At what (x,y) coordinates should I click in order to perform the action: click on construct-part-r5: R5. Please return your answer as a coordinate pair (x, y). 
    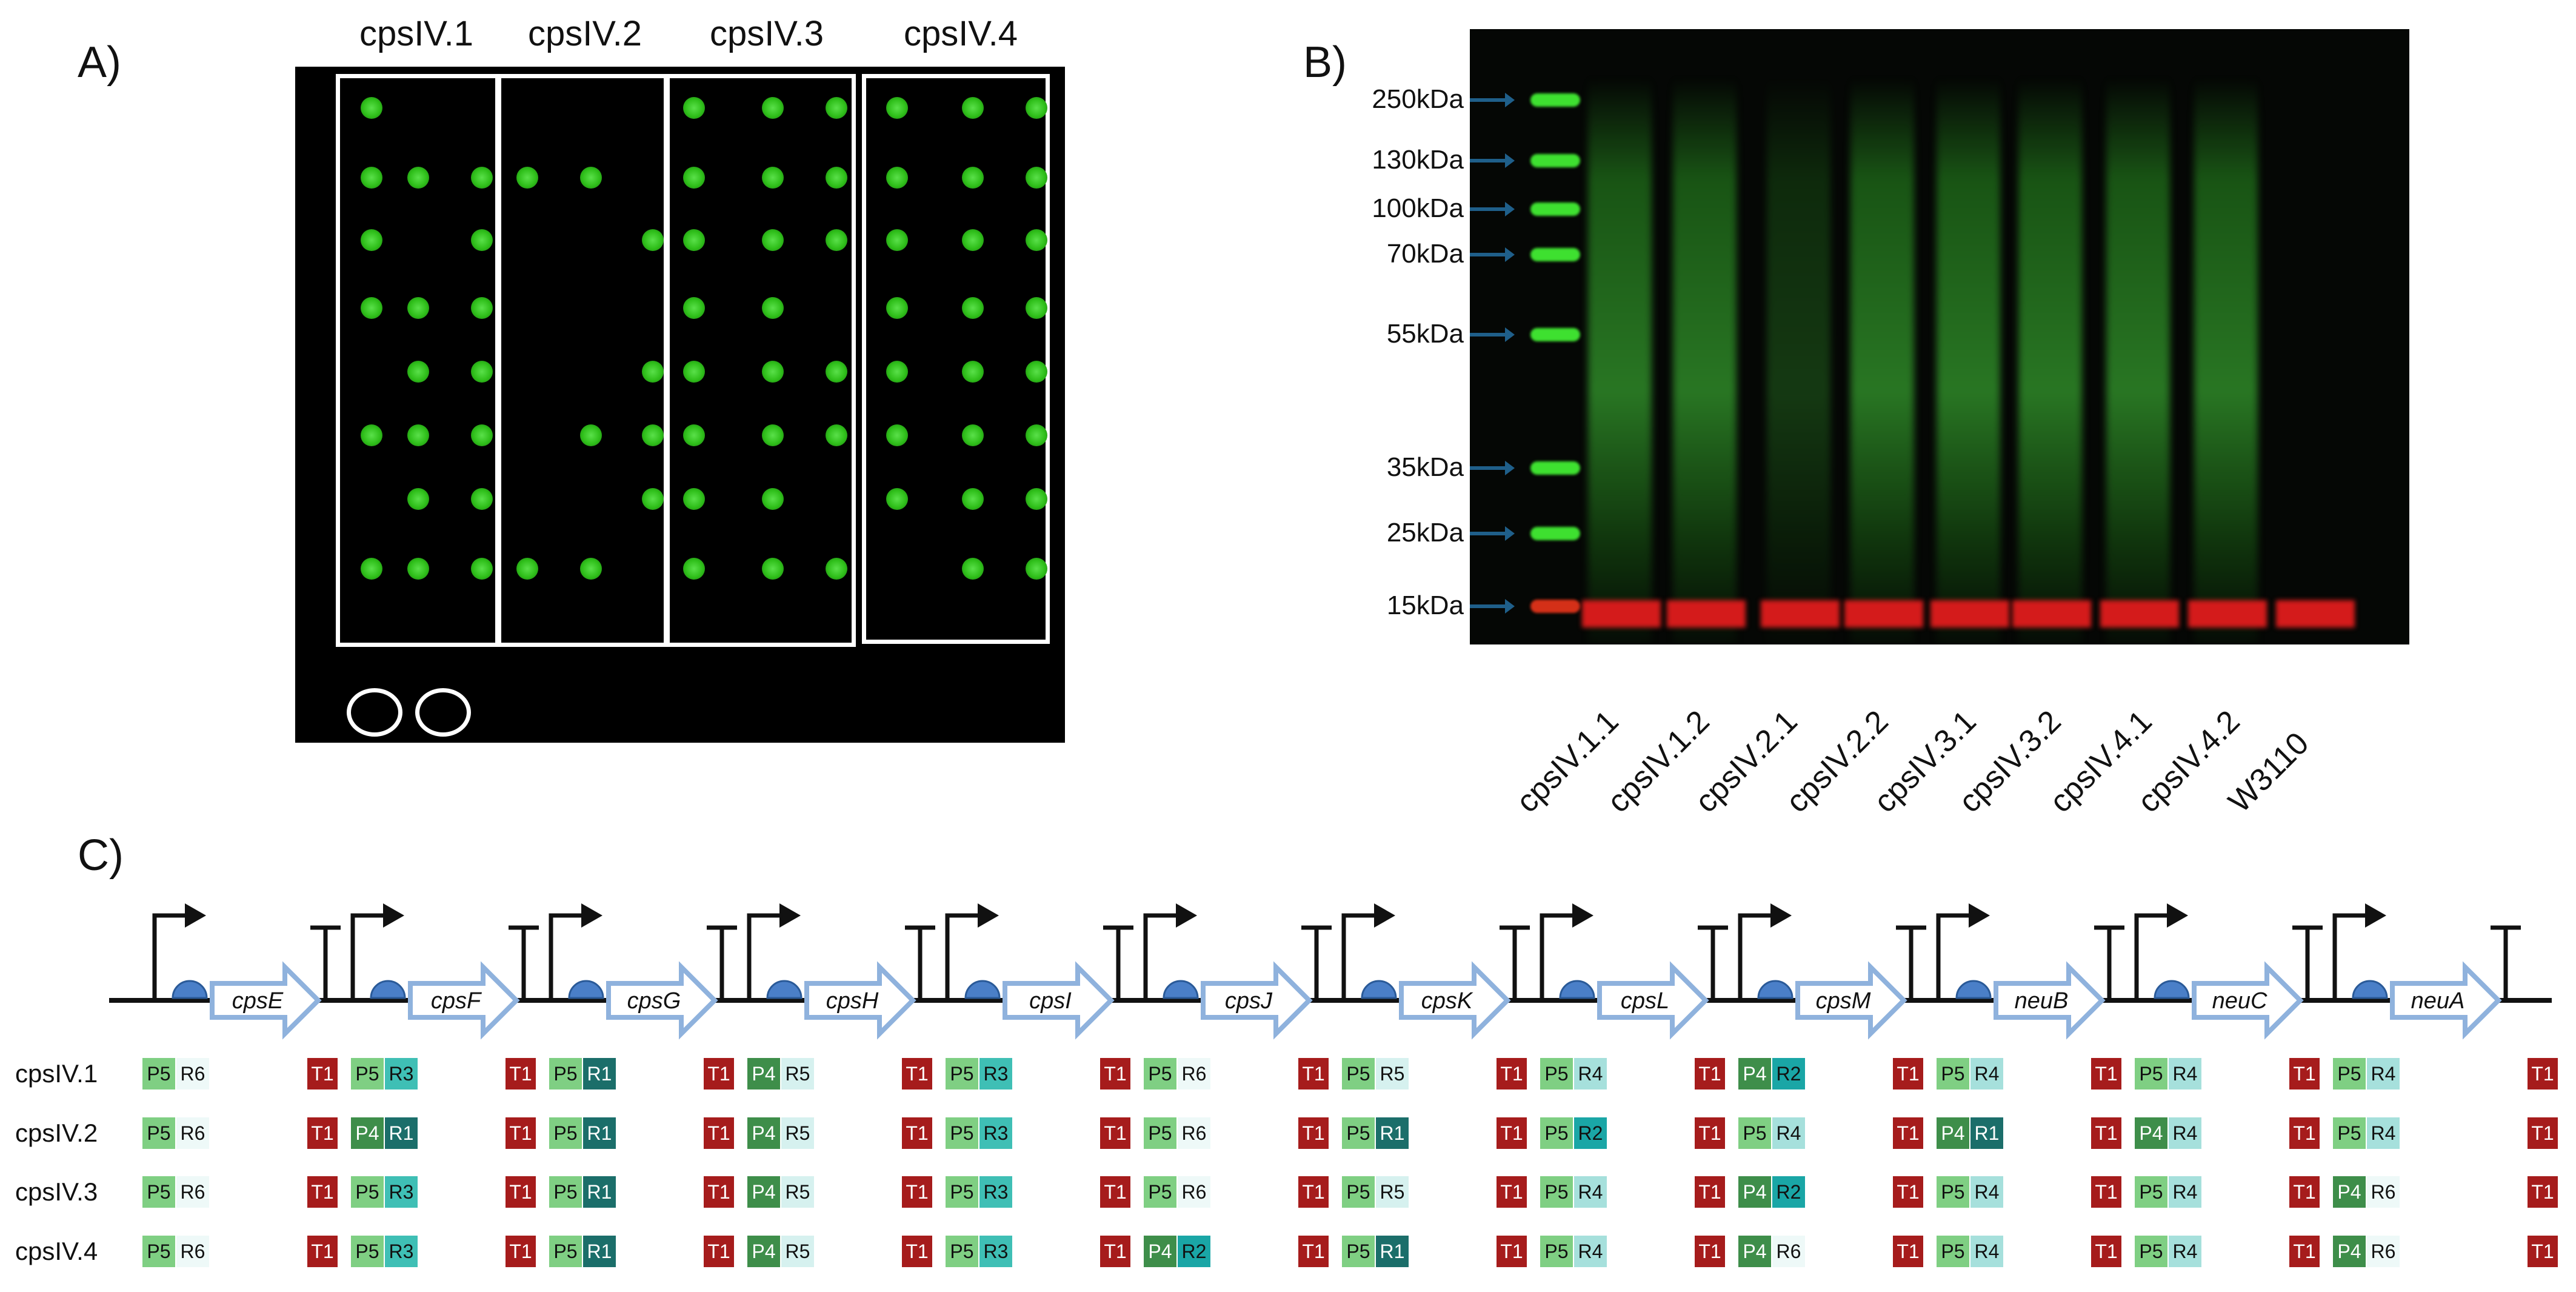
    Looking at the image, I should click on (798, 1133).